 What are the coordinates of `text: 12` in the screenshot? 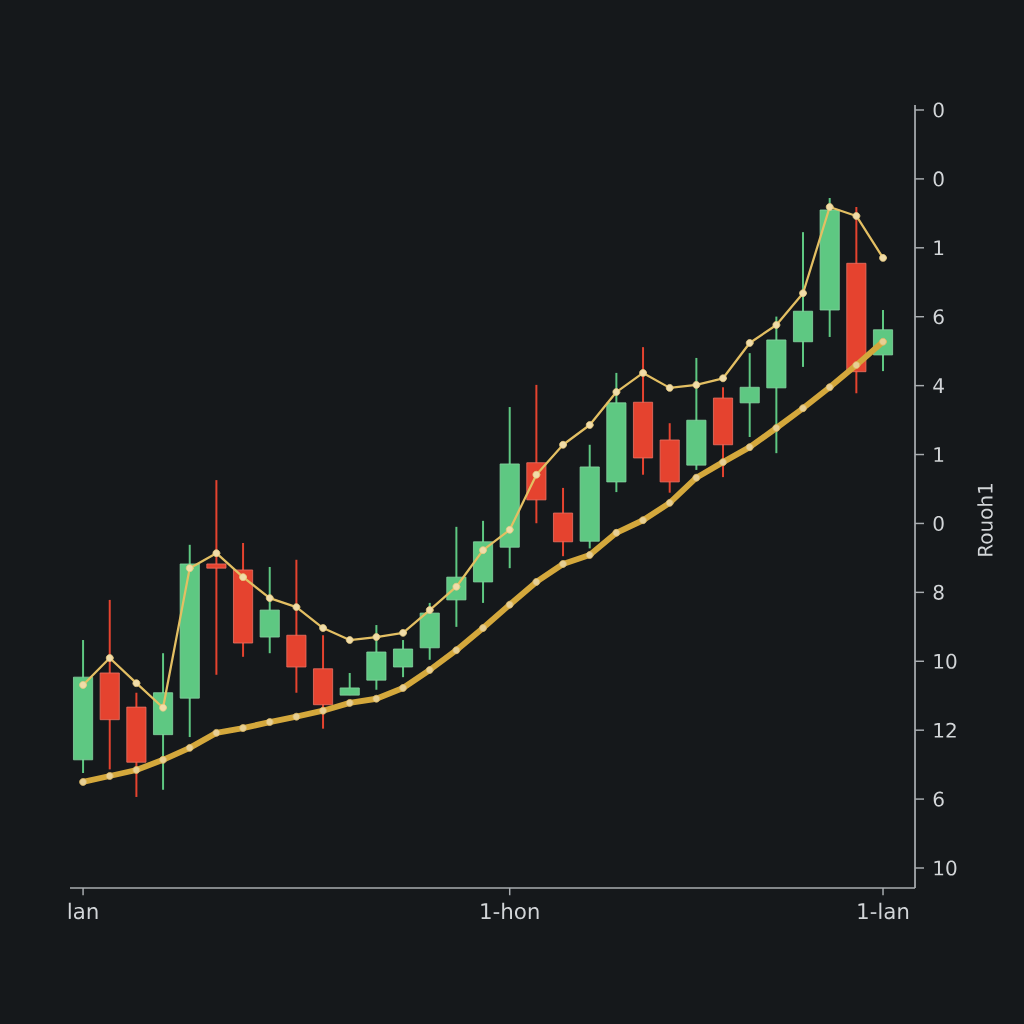 It's located at (945, 730).